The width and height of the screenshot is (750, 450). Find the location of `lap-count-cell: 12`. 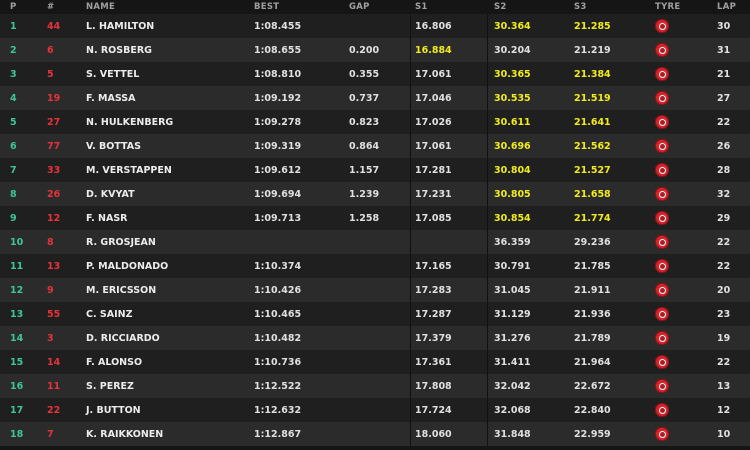

lap-count-cell: 12 is located at coordinates (724, 410).